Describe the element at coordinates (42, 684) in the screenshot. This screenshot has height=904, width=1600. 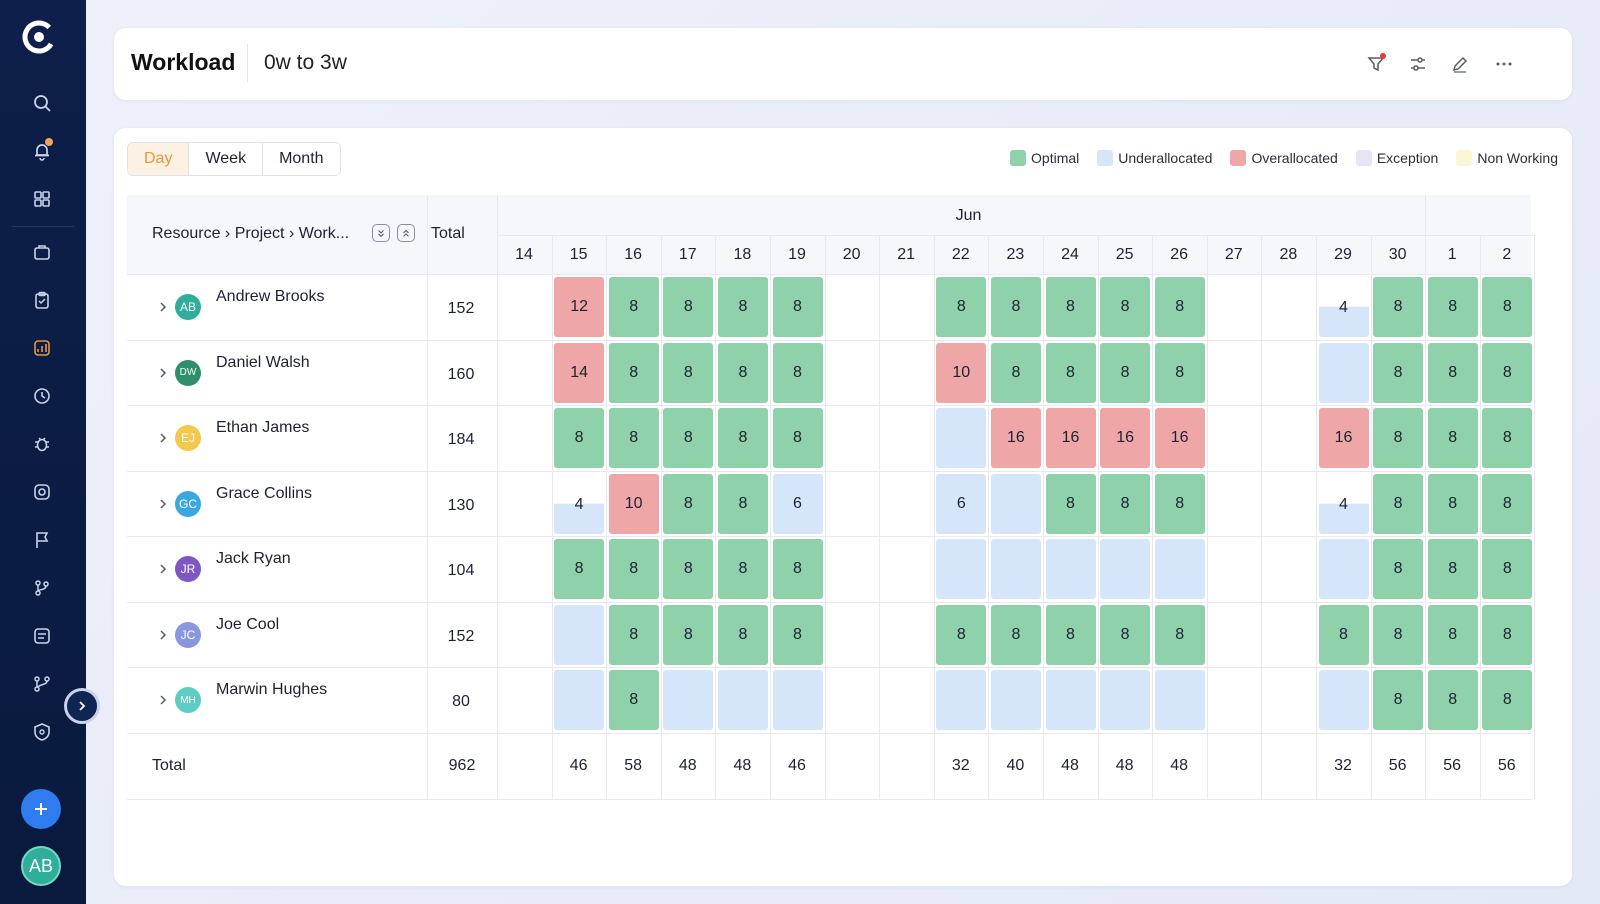
I see `merge-icon` at that location.